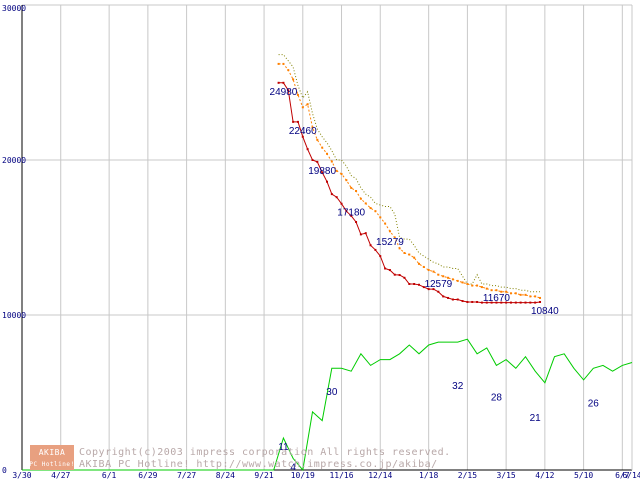 The width and height of the screenshot is (640, 485). What do you see at coordinates (428, 475) in the screenshot?
I see `x-tick-label: 1/18` at bounding box center [428, 475].